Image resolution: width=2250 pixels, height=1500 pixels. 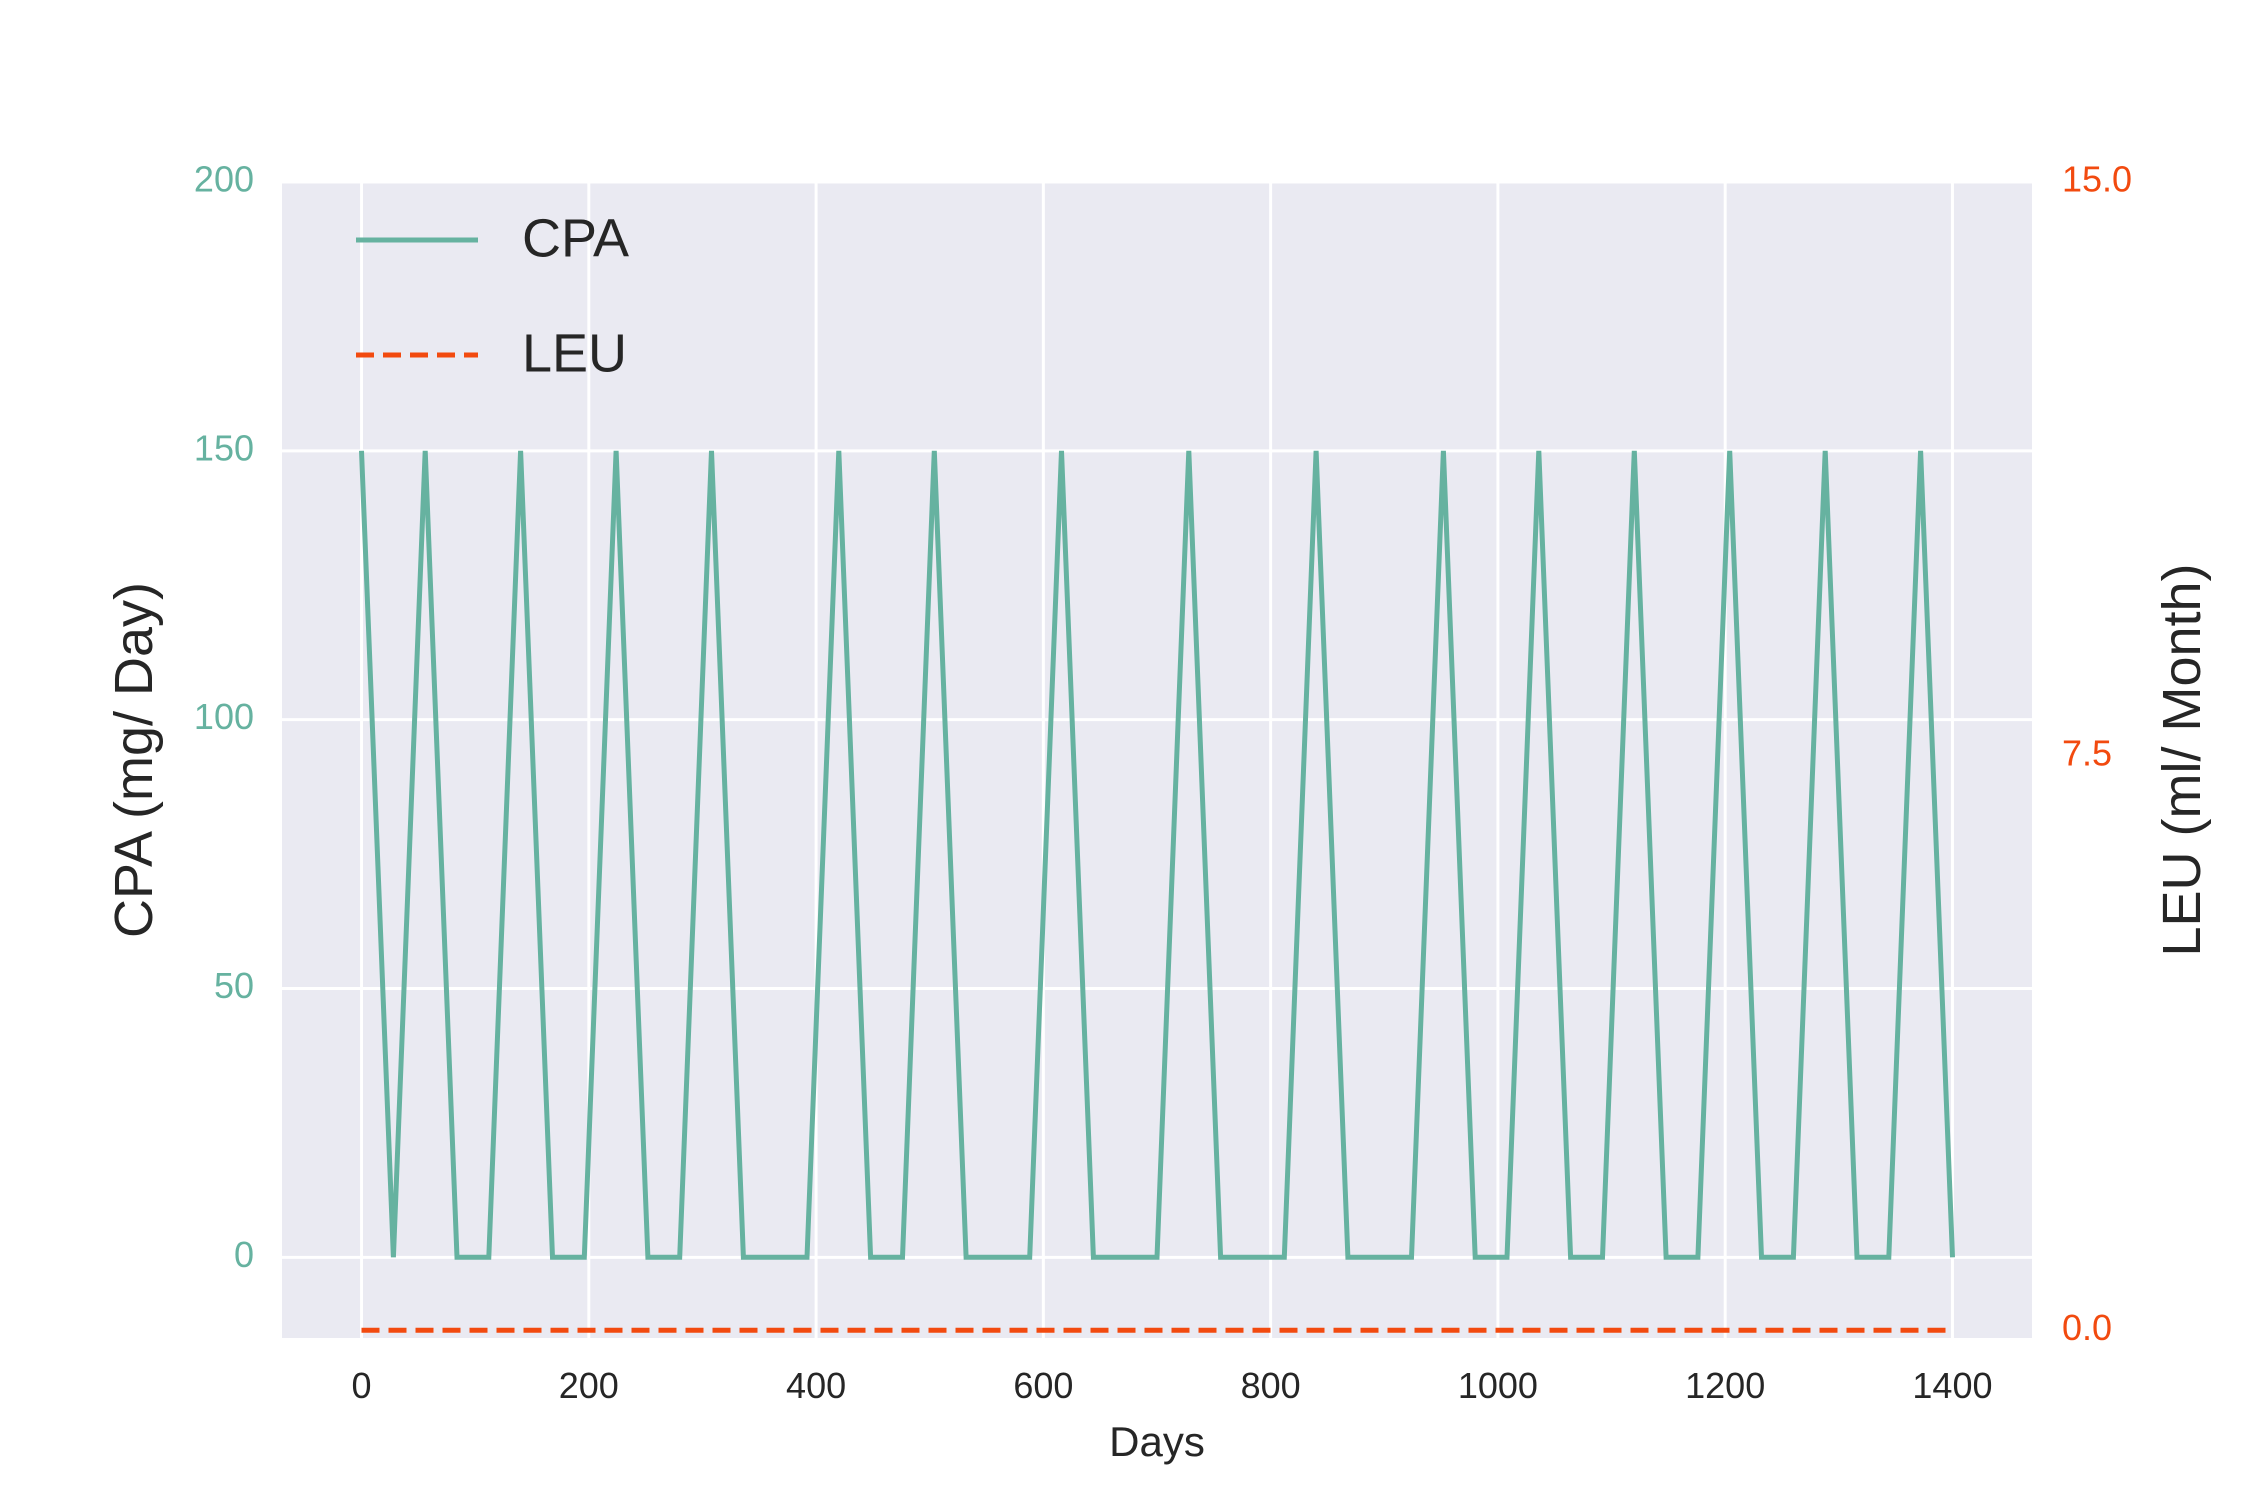 What do you see at coordinates (234, 985) in the screenshot?
I see `y-left-tick-label: 50` at bounding box center [234, 985].